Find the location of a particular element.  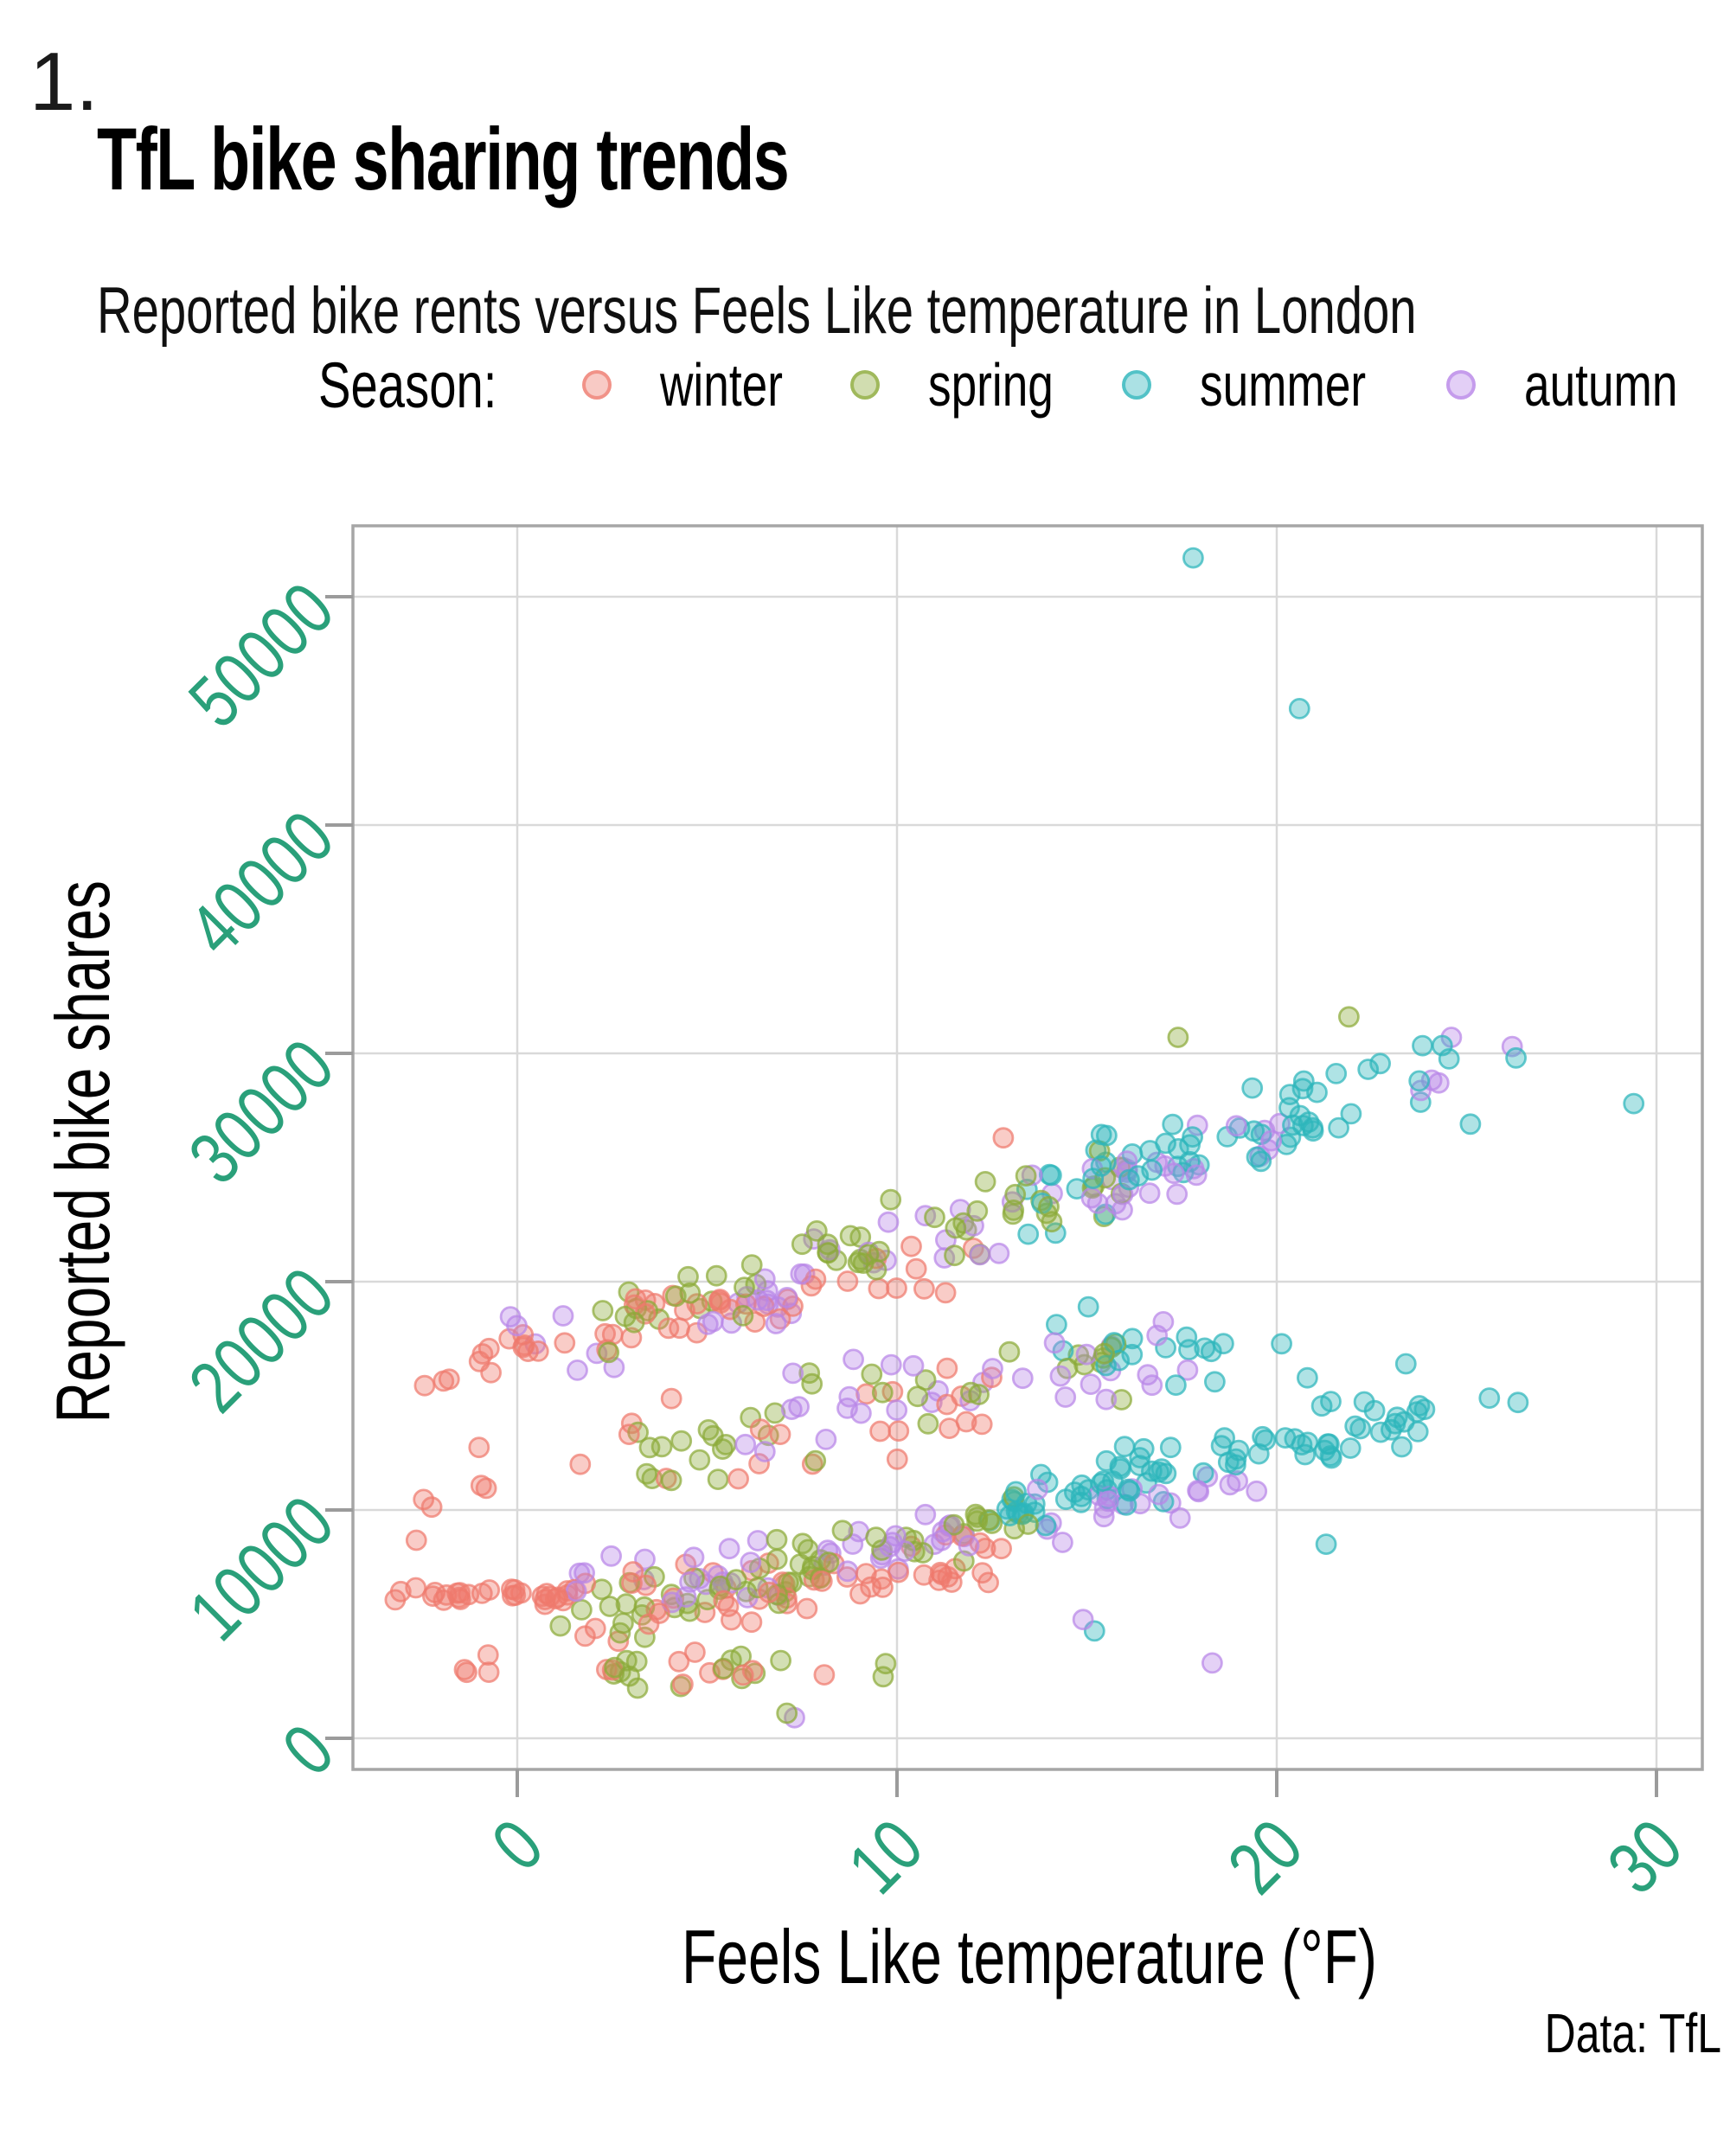

legend-label-spring: spring is located at coordinates (991, 385).